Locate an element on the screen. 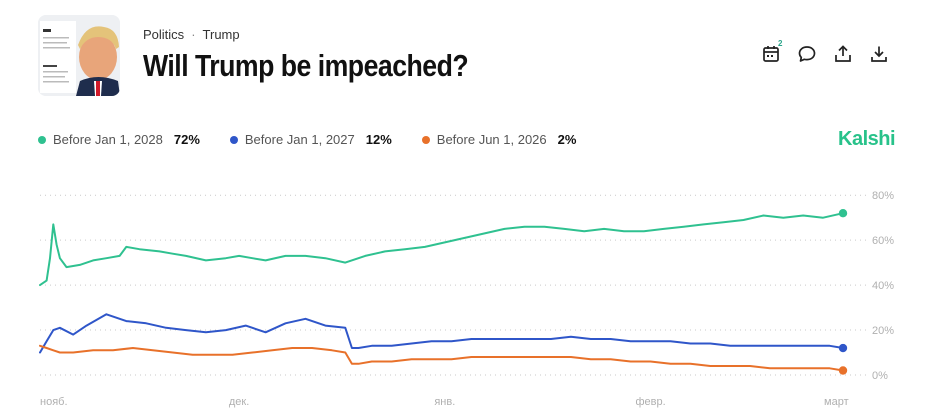  legend-label-2026: Before Jun 1, 2026 is located at coordinates (491, 139).